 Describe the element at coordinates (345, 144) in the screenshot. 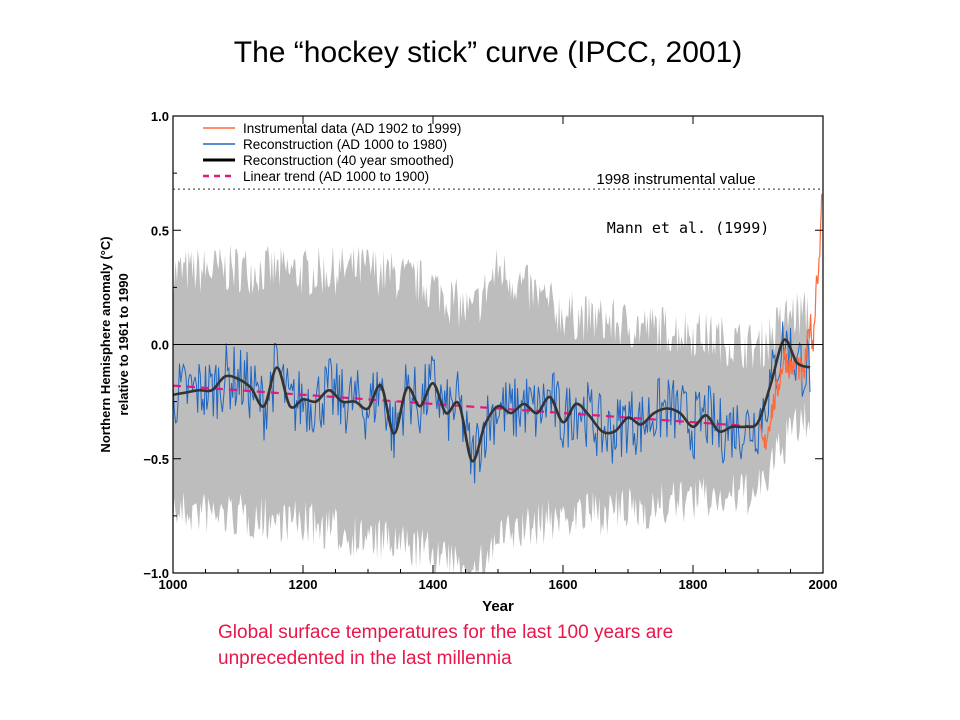

I see `legend-label: Reconstruction (AD 1000 to 1980)` at that location.